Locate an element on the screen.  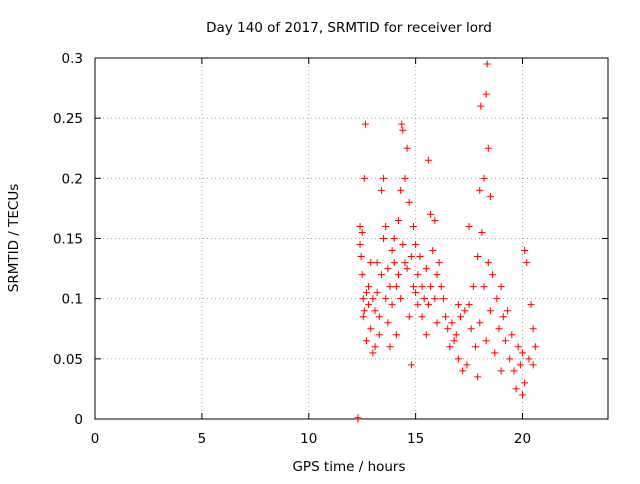
y-tick-label: 0.1 is located at coordinates (72, 300).